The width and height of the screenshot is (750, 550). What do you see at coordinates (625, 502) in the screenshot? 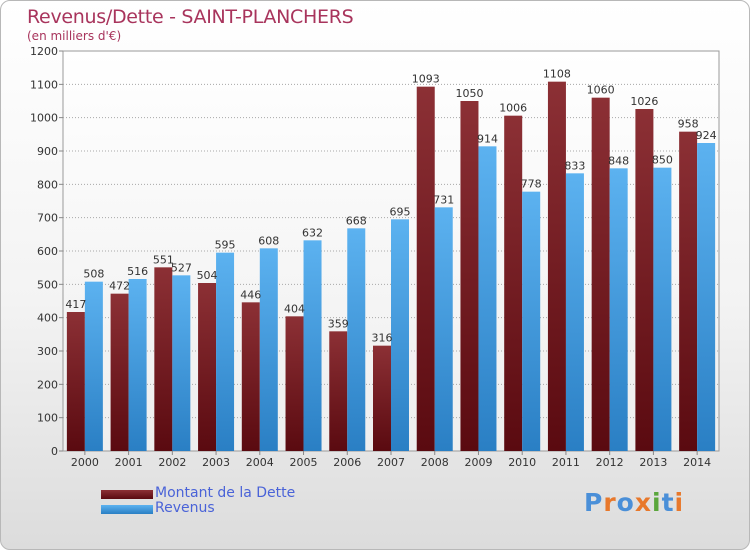
I see `logo-letter: o` at bounding box center [625, 502].